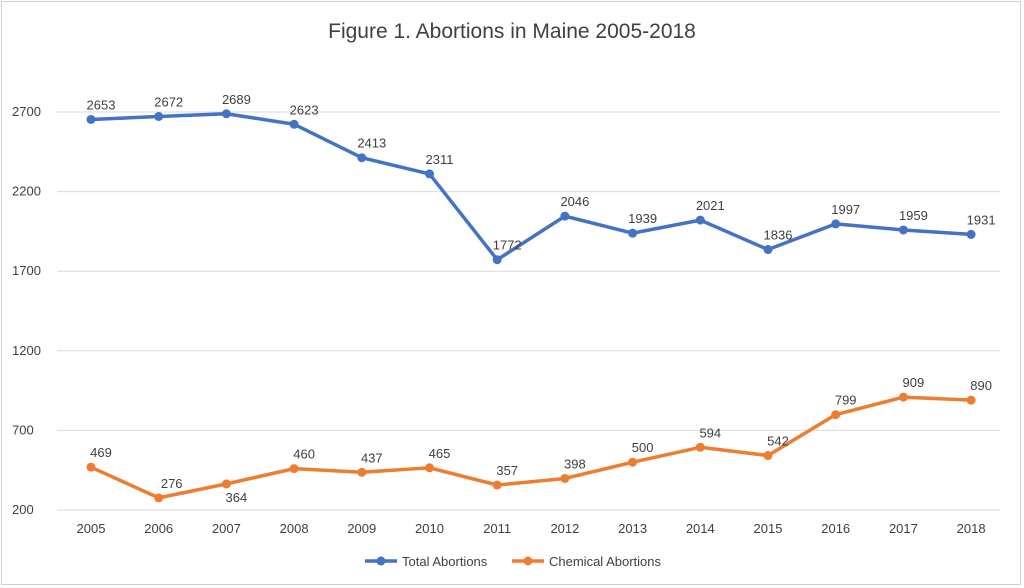 This screenshot has height=588, width=1024. I want to click on data-label: 890, so click(981, 385).